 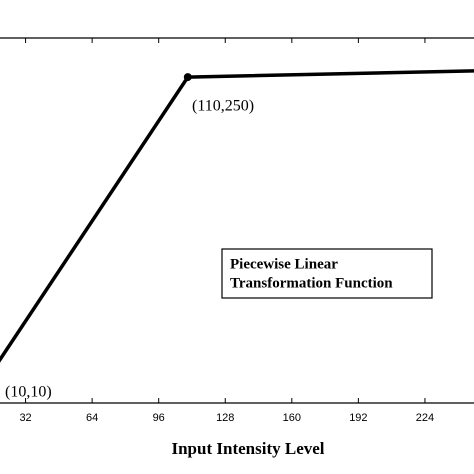 I want to click on x-tick-label: 224, so click(x=425, y=418).